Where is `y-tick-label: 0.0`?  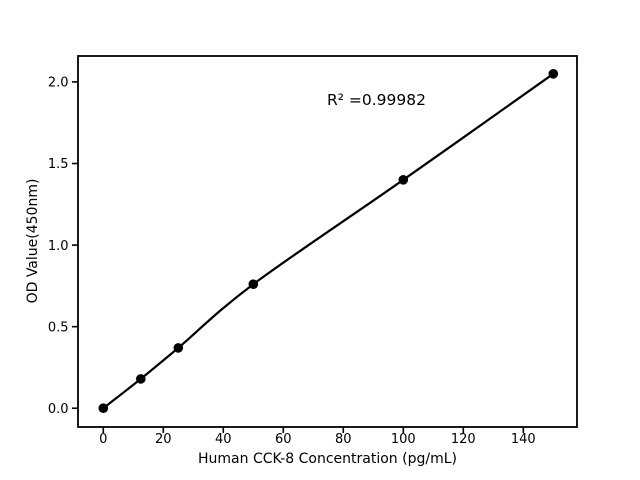 y-tick-label: 0.0 is located at coordinates (58, 409).